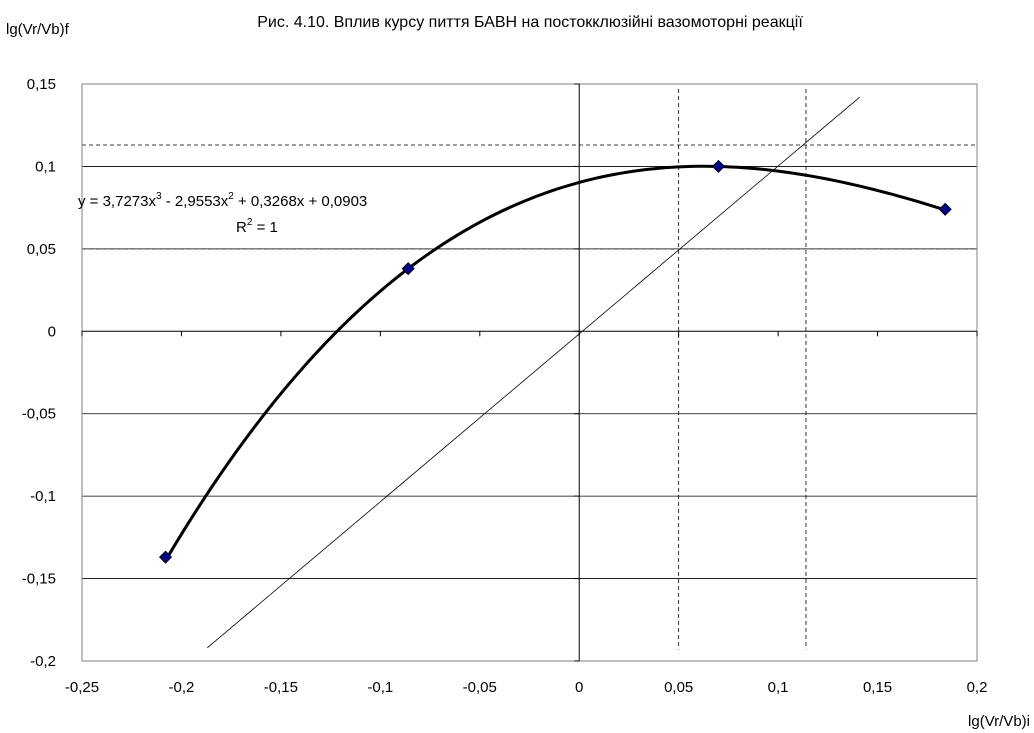 This screenshot has height=733, width=1034. What do you see at coordinates (39, 414) in the screenshot?
I see `y-tick-label-3: -0,05` at bounding box center [39, 414].